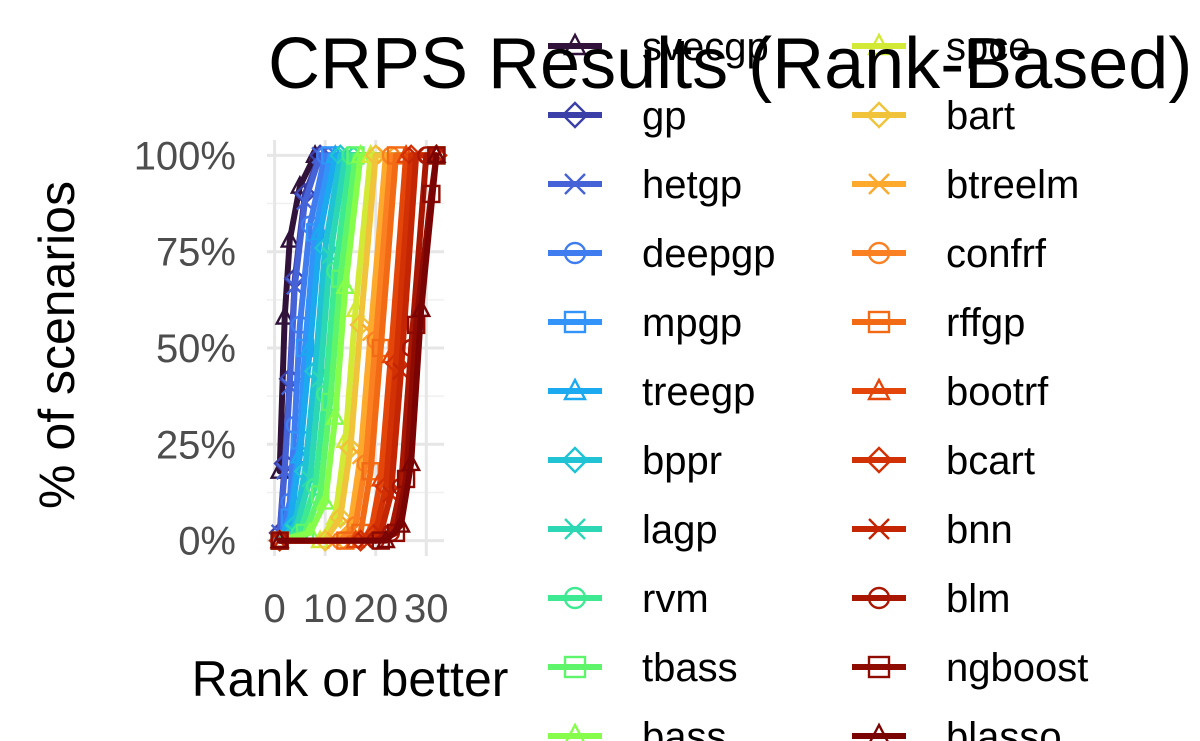  I want to click on legend-item-blasso: blasso, so click(957, 728).